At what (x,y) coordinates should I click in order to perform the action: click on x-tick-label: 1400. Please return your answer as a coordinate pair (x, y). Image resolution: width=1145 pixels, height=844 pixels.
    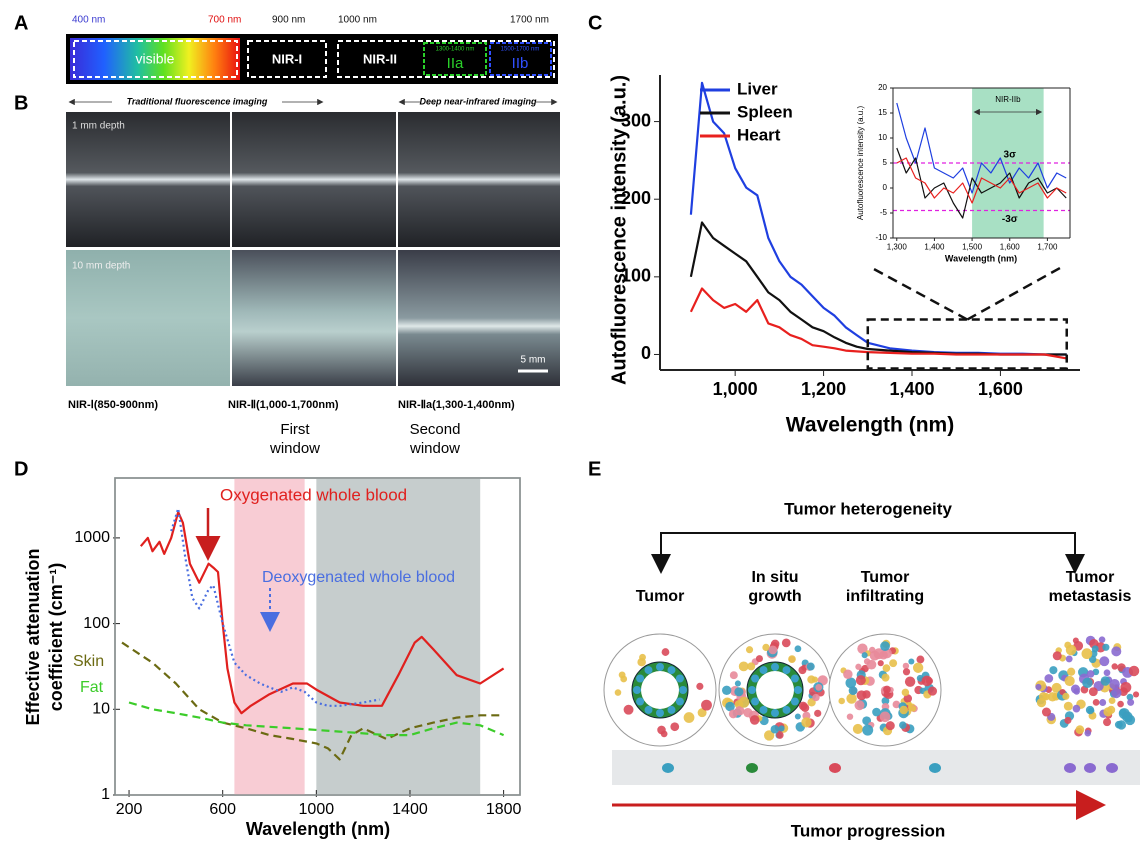
    Looking at the image, I should click on (410, 809).